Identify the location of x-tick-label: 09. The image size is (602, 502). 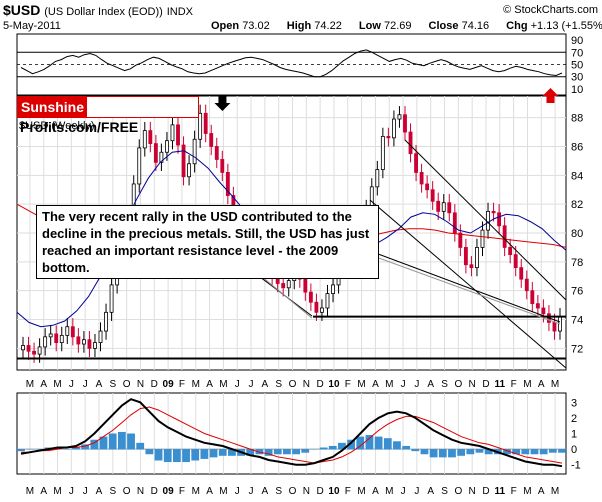
(169, 384).